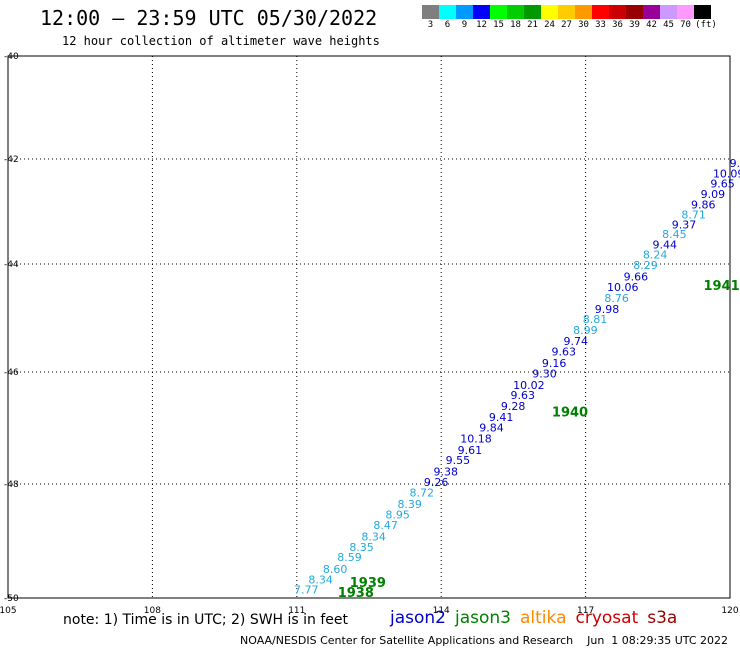  I want to click on lat-tick-label: -42, so click(11, 160).